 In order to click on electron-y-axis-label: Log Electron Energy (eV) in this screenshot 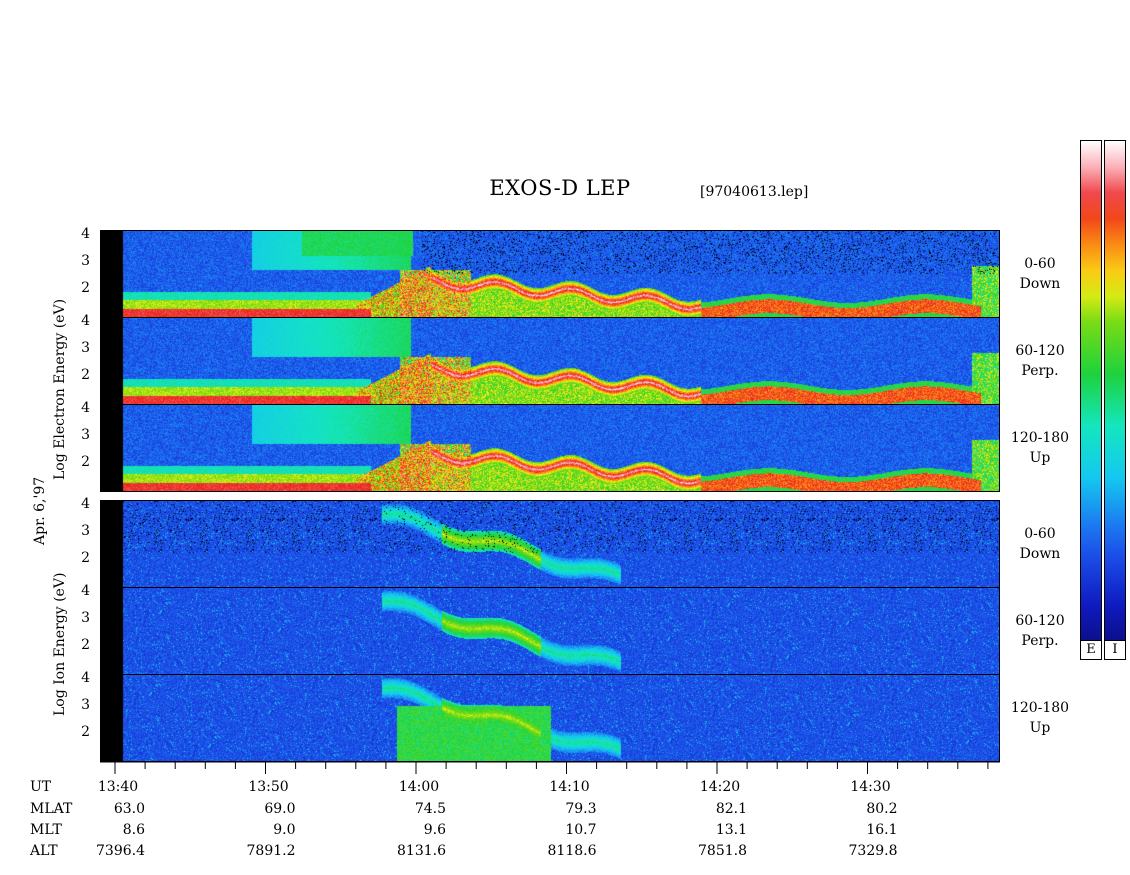, I will do `click(60, 389)`.